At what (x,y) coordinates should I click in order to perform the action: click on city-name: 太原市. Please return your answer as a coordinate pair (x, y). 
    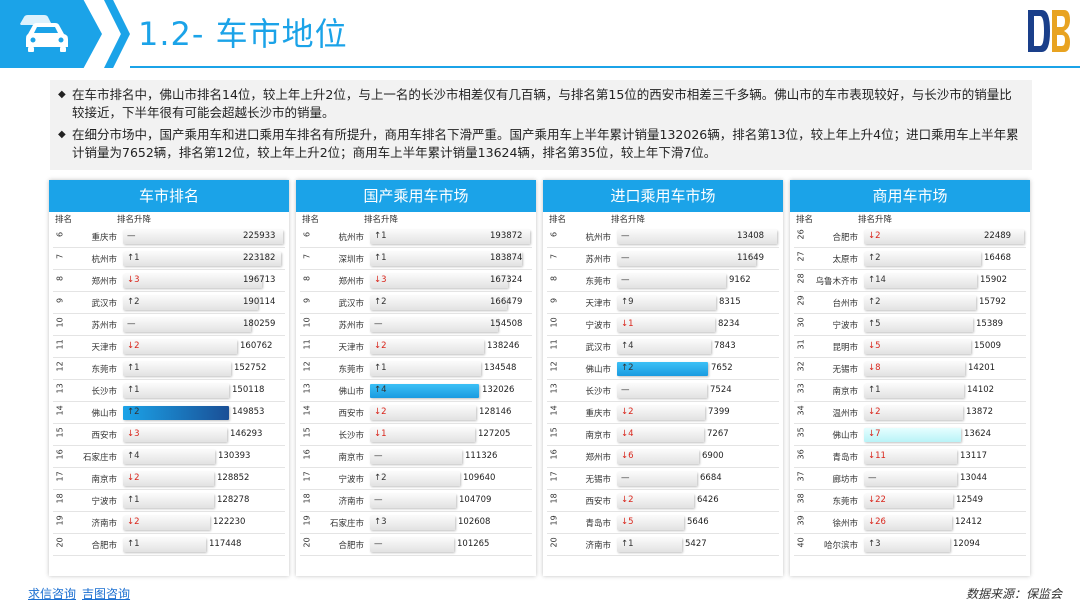
    Looking at the image, I should click on (845, 260).